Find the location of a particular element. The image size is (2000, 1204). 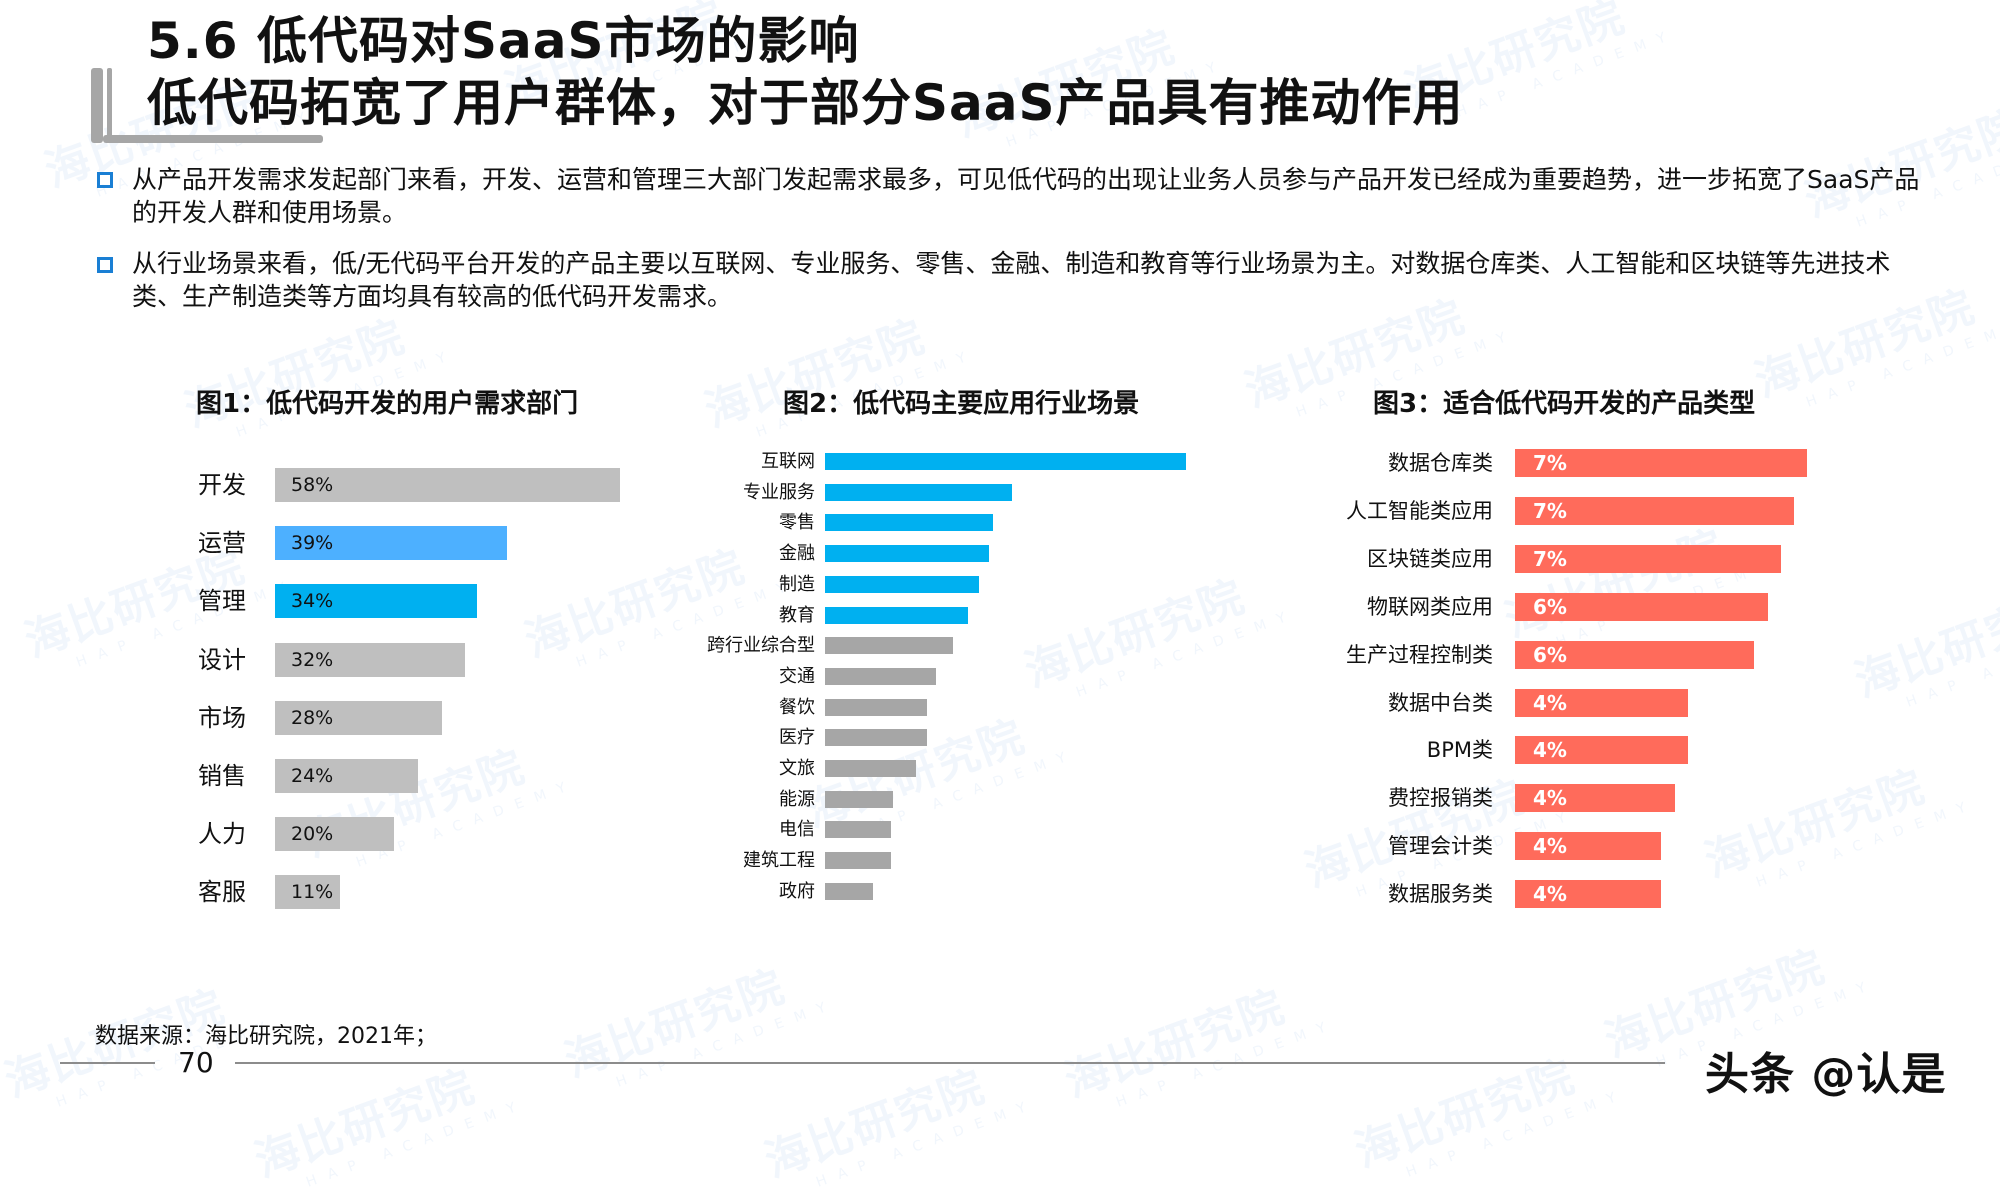

bar: 28% is located at coordinates (358, 718).